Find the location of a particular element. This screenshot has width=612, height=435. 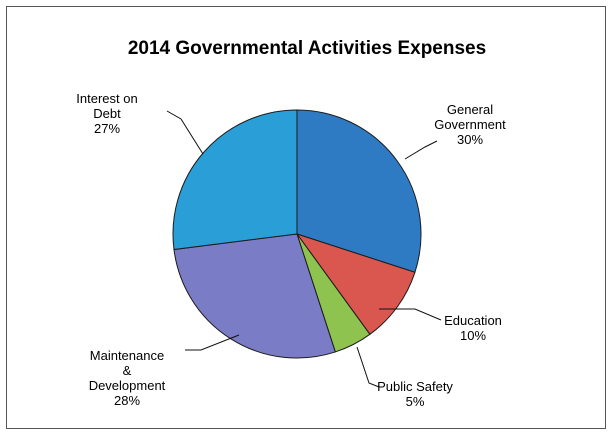

slice-name-label: Interest on is located at coordinates (106, 98).